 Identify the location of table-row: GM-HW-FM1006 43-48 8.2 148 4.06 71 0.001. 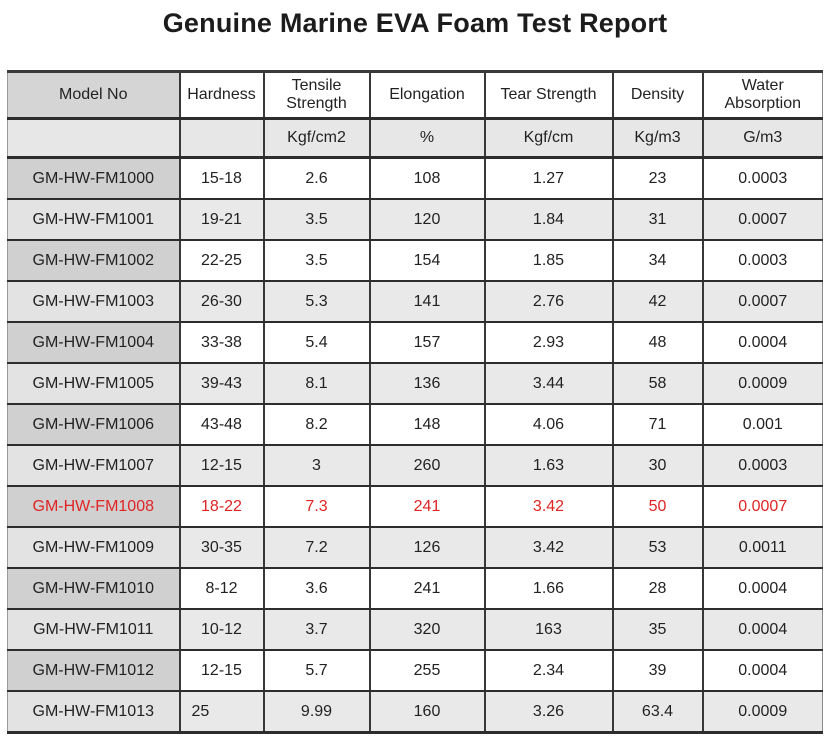
(415, 425).